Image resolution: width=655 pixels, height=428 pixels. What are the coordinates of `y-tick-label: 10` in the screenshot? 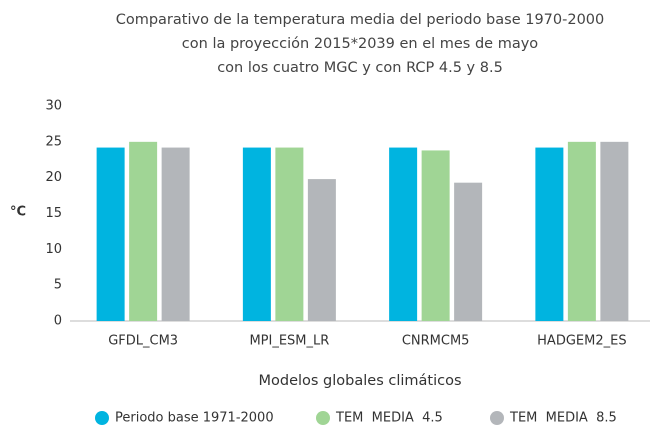 It's located at (53, 249).